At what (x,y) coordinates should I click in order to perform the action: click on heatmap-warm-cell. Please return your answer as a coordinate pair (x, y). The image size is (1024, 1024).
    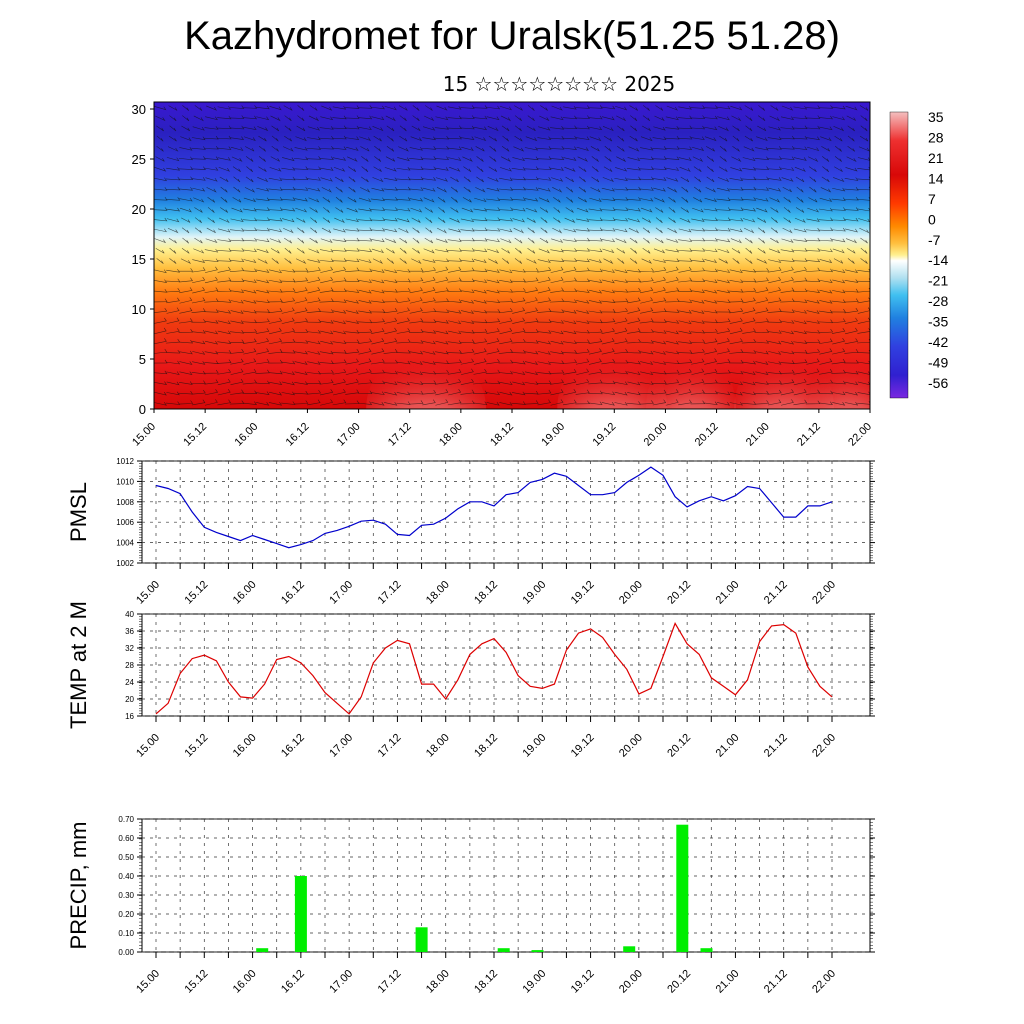
    Looking at the image, I should click on (839, 379).